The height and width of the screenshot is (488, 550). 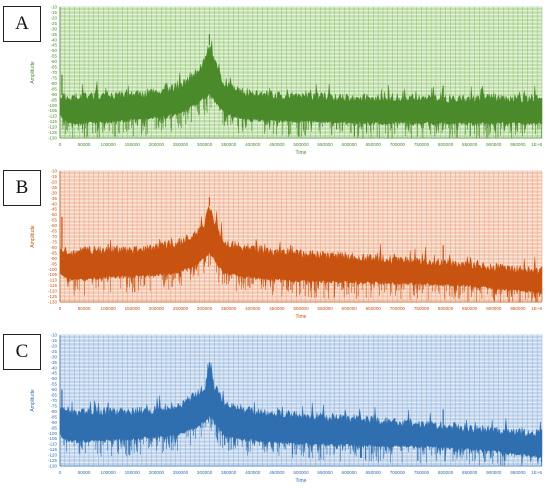 I want to click on x-axis-title: Time, so click(x=301, y=317).